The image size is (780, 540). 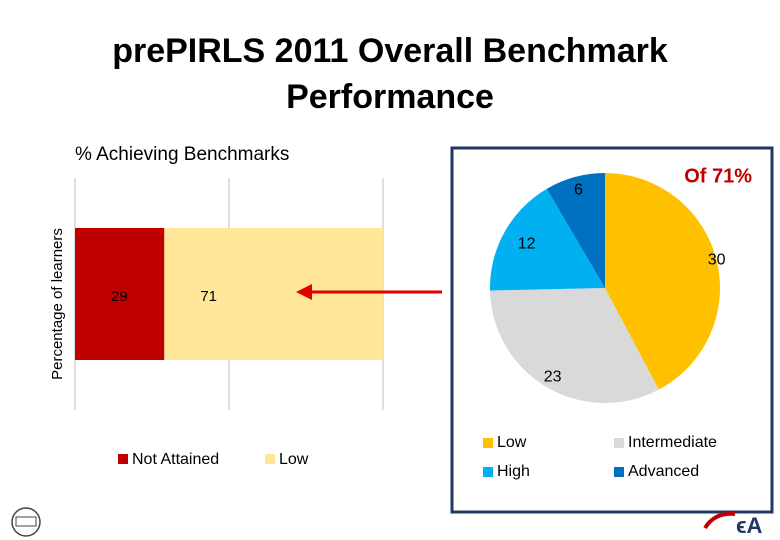 What do you see at coordinates (733, 524) in the screenshot?
I see `logo-right: ϵA` at bounding box center [733, 524].